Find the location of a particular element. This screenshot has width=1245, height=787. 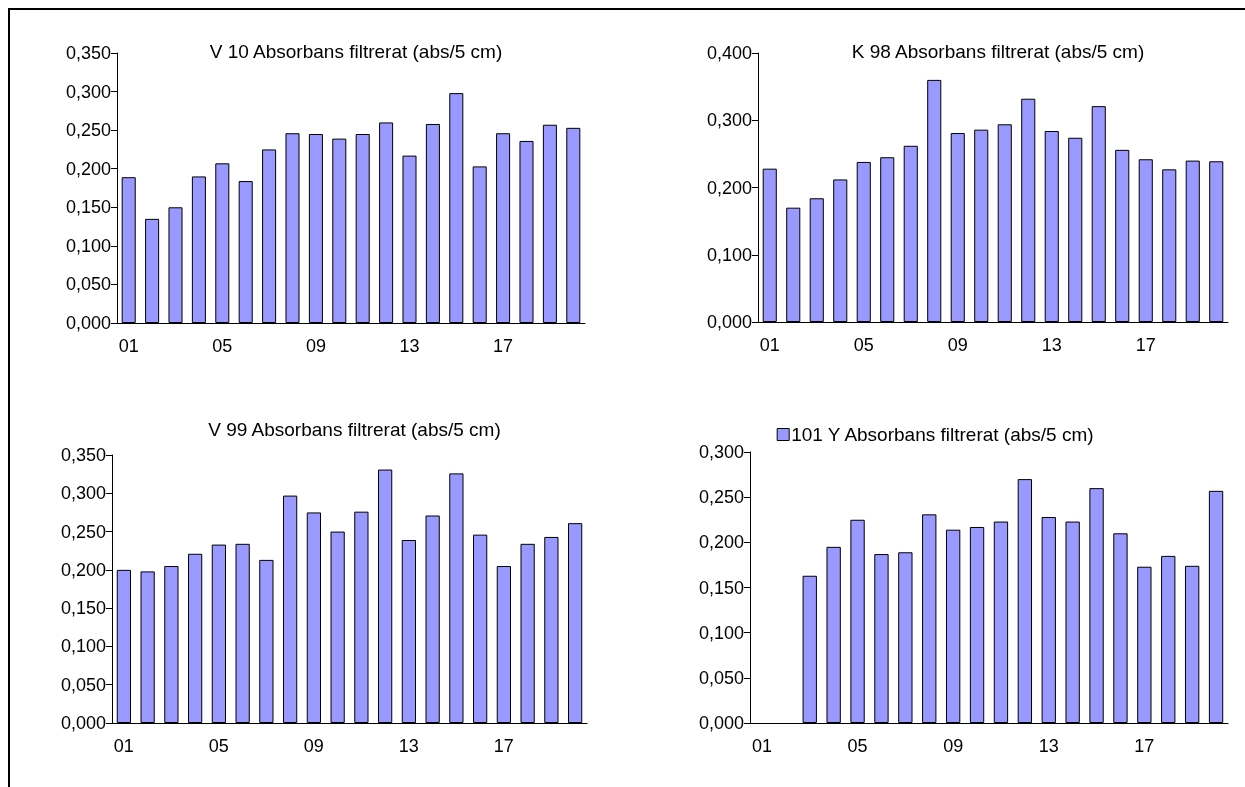

y-tick-label: 0,400 is located at coordinates (729, 53).